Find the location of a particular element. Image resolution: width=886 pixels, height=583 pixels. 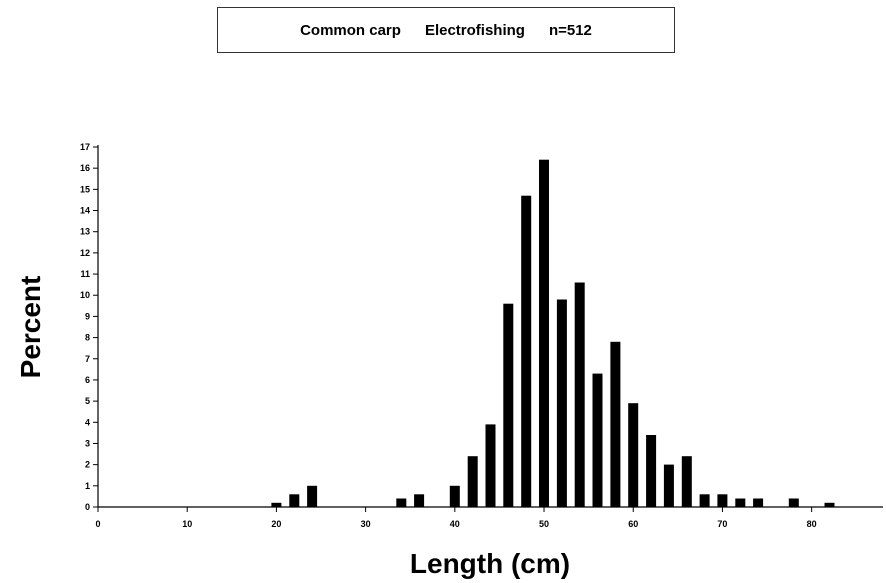

y-tick-label-11: 11 is located at coordinates (85, 274).